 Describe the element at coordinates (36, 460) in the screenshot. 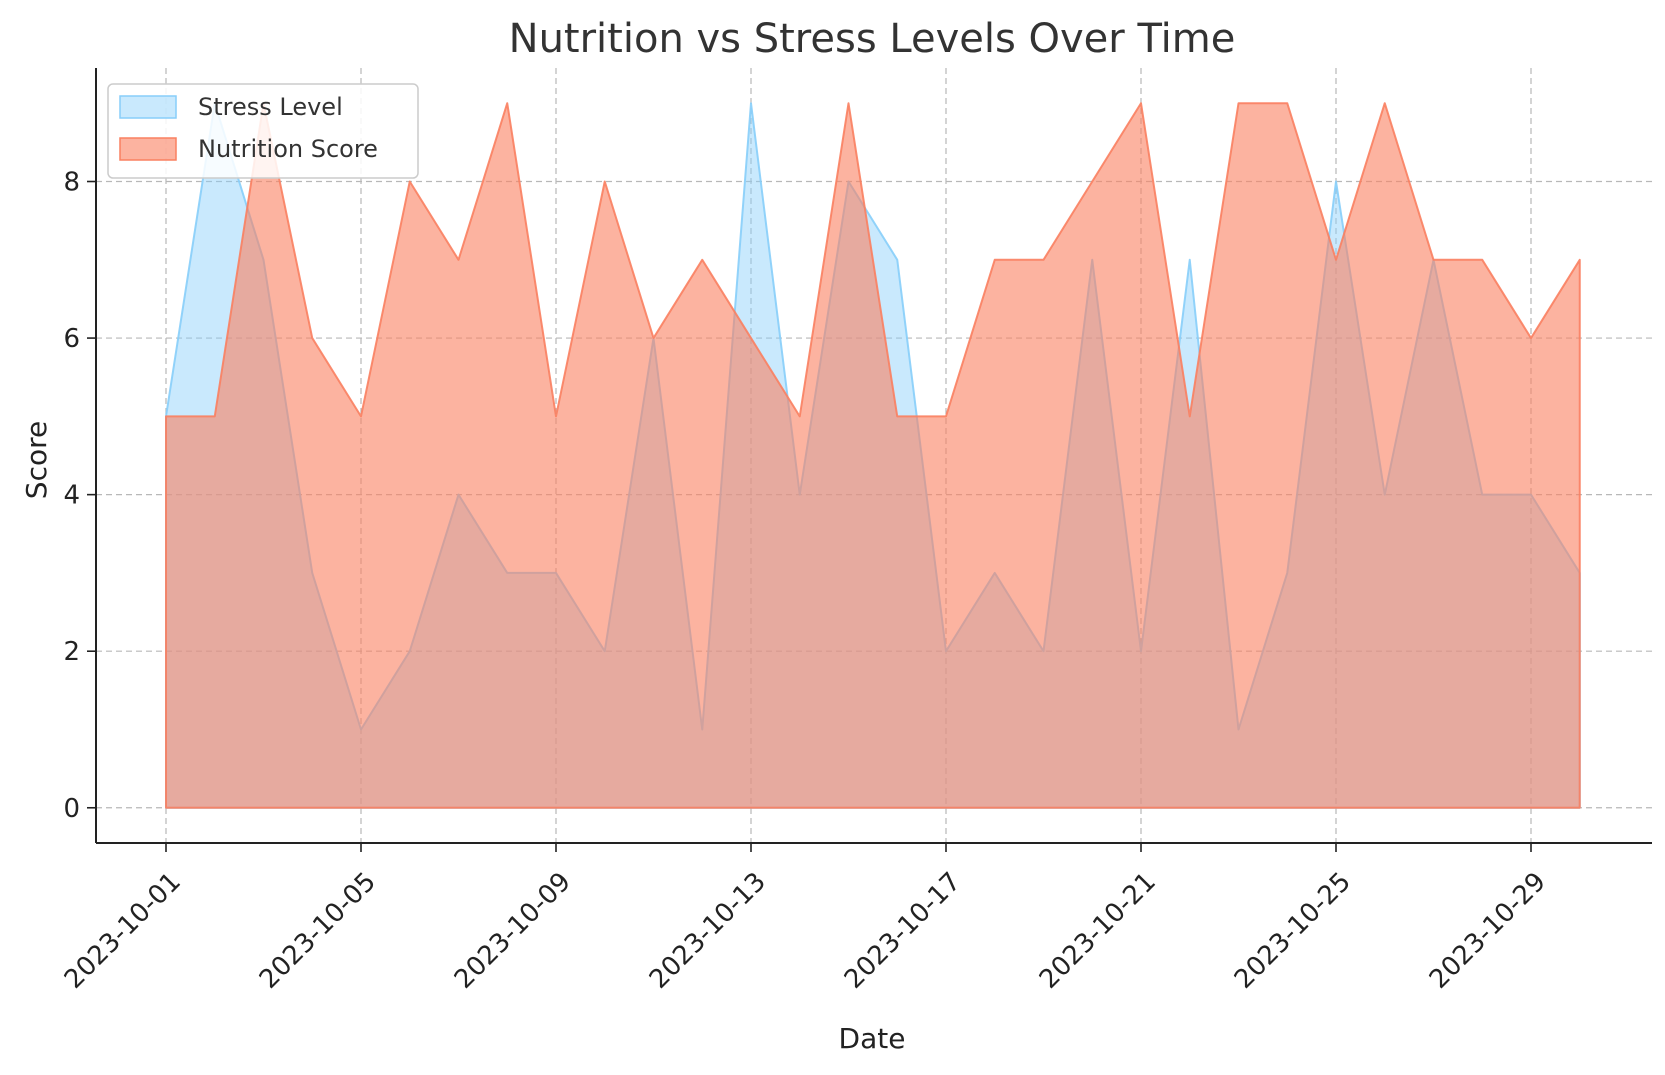

I see `y-axis-label: Score` at that location.